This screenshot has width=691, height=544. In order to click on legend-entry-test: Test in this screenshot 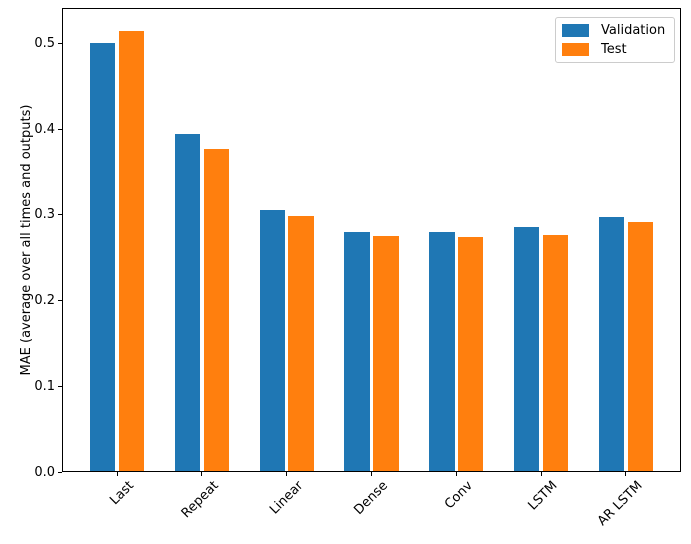, I will do `click(615, 49)`.